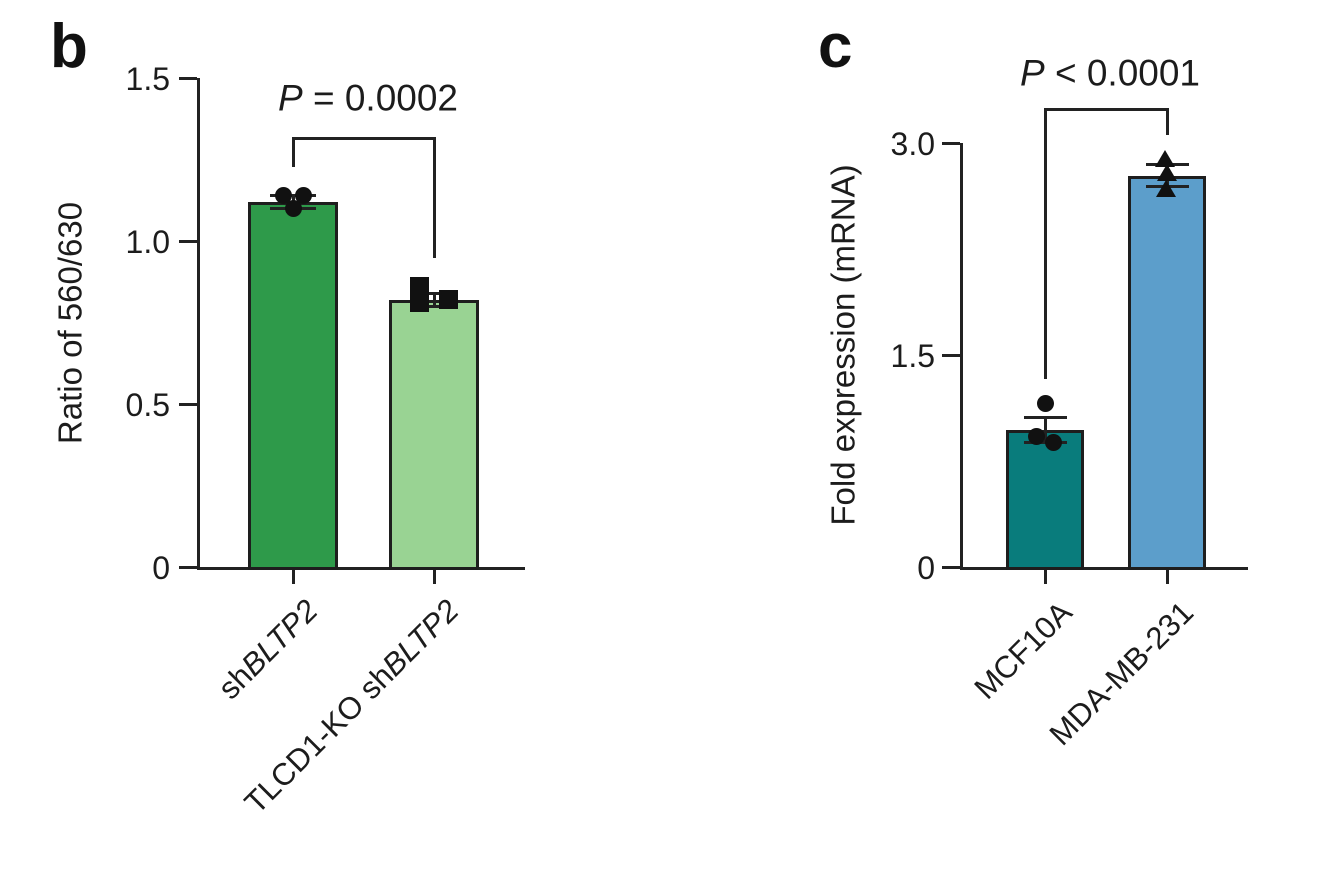  I want to click on y-tick-label-b-3: 1.5, so click(147, 79).